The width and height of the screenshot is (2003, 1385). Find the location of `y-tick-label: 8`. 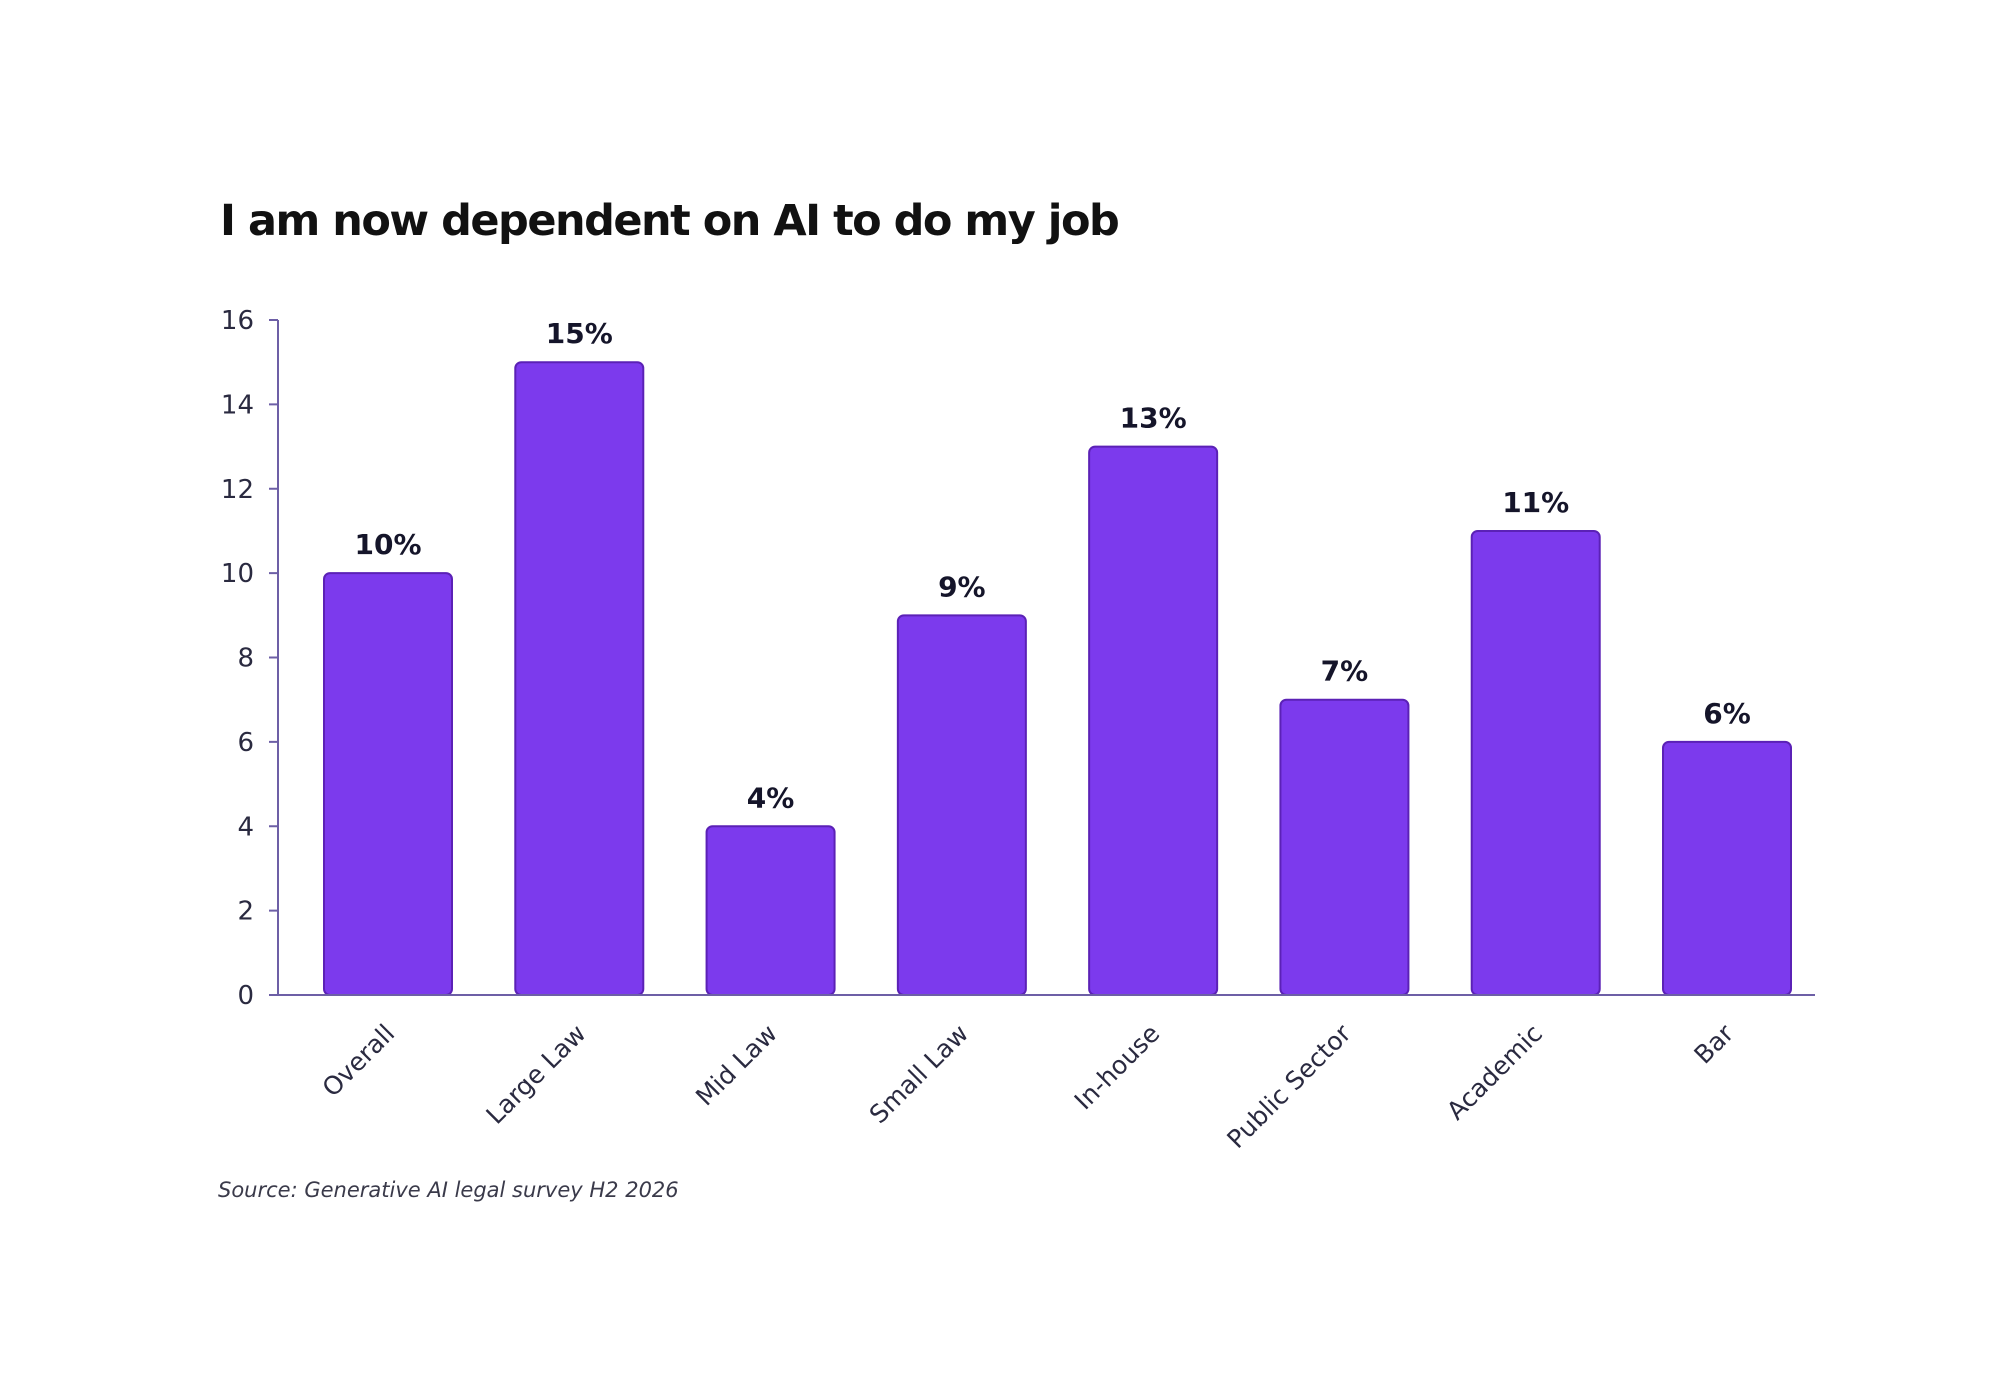

y-tick-label: 8 is located at coordinates (245, 659).